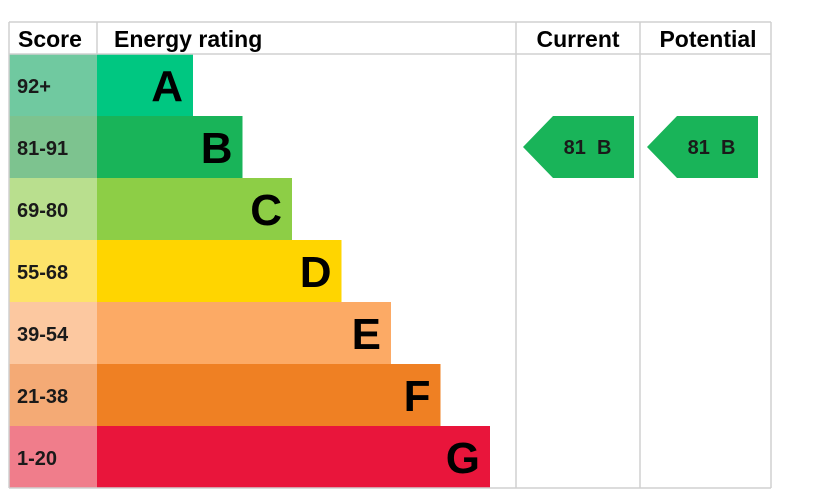 The height and width of the screenshot is (500, 813). I want to click on score-cell-b, so click(53, 147).